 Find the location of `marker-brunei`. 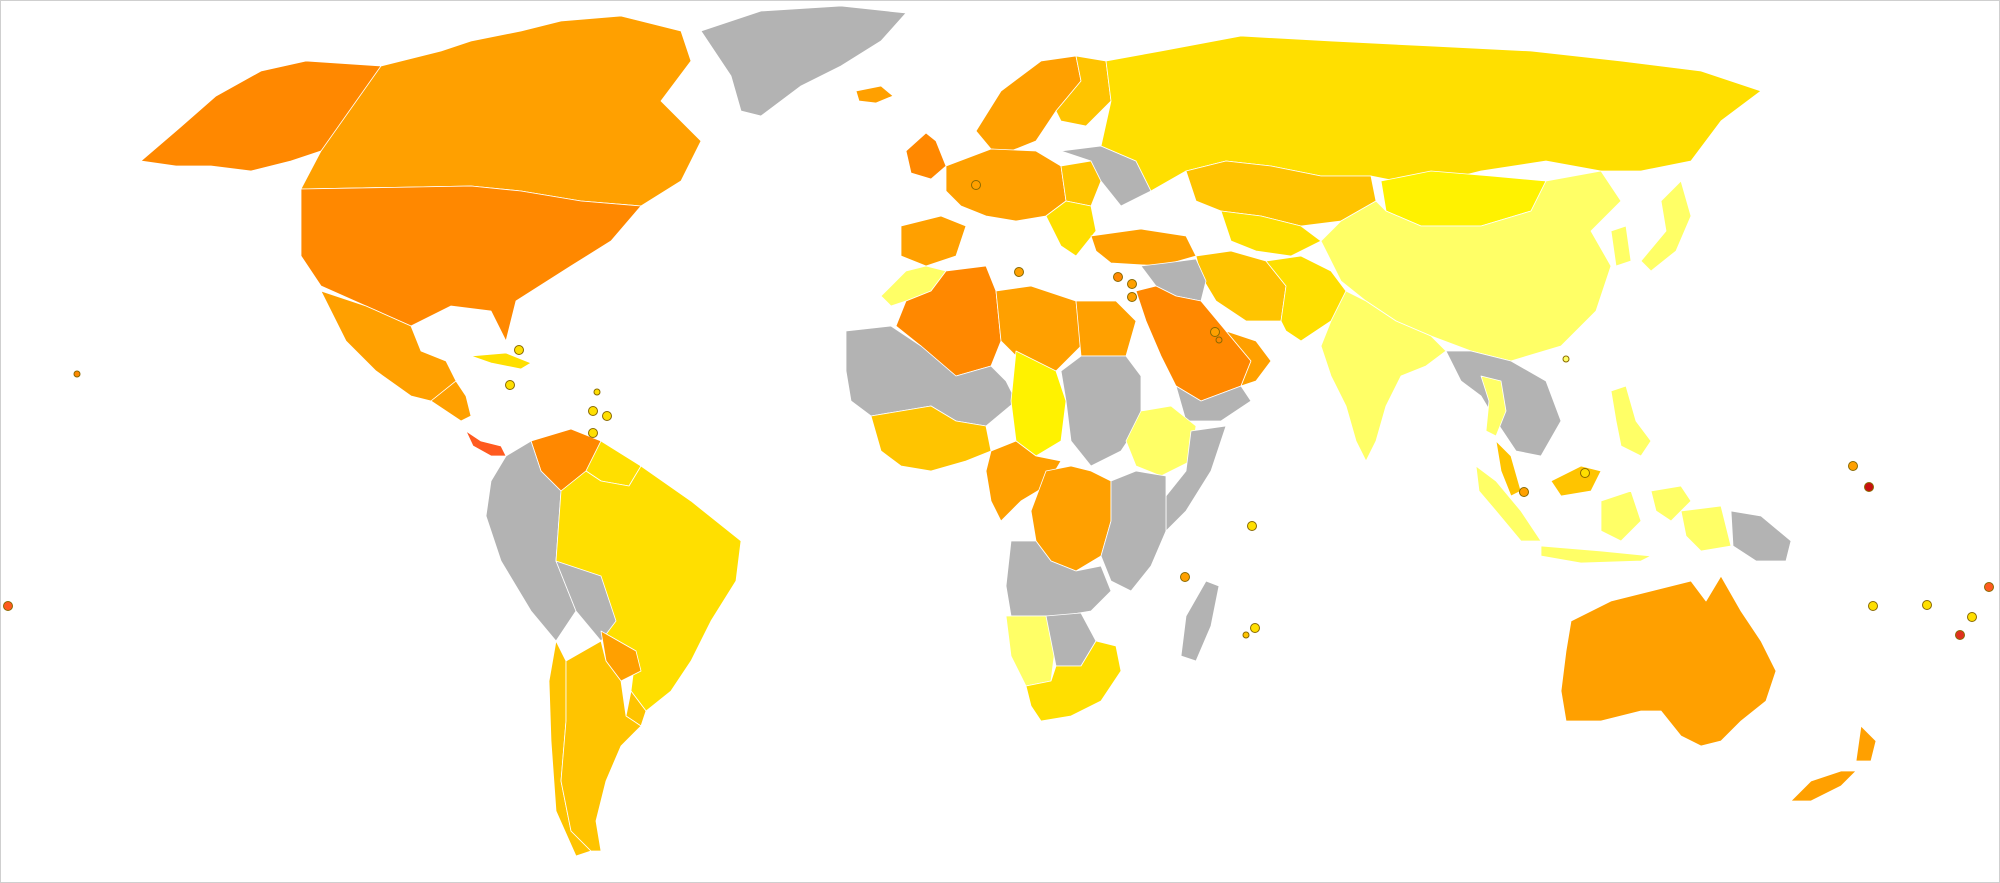

marker-brunei is located at coordinates (1585, 473).